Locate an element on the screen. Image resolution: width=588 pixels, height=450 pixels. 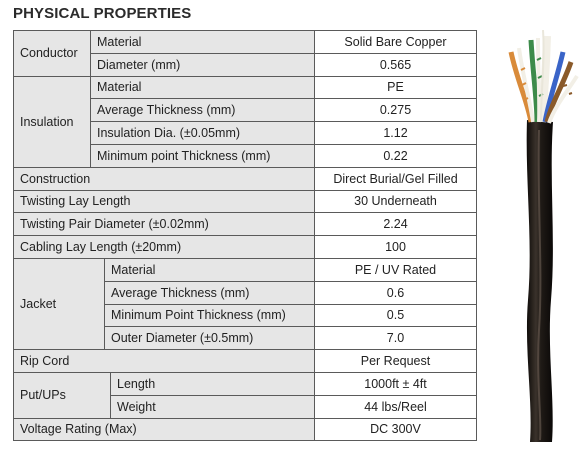
row-value: 1000ft ± 4ft is located at coordinates (395, 383).